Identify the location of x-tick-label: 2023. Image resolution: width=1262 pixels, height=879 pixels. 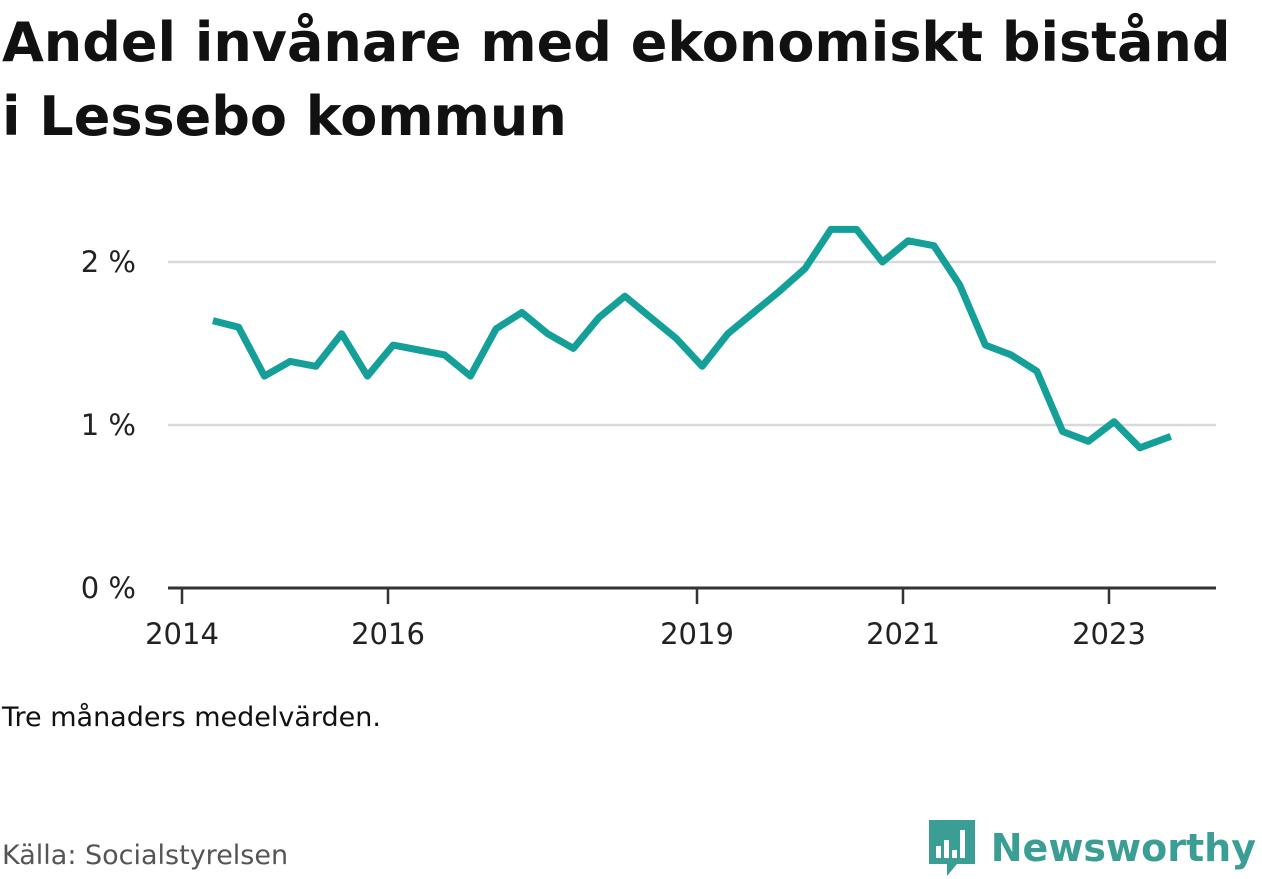
(1109, 634).